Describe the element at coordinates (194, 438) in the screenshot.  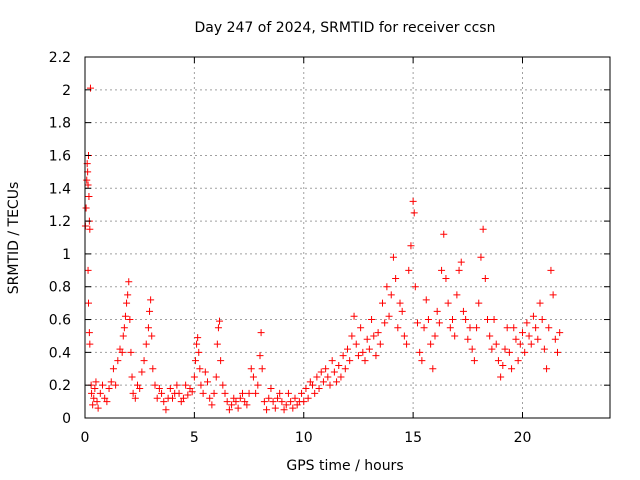
I see `x-tick-label: 5` at that location.